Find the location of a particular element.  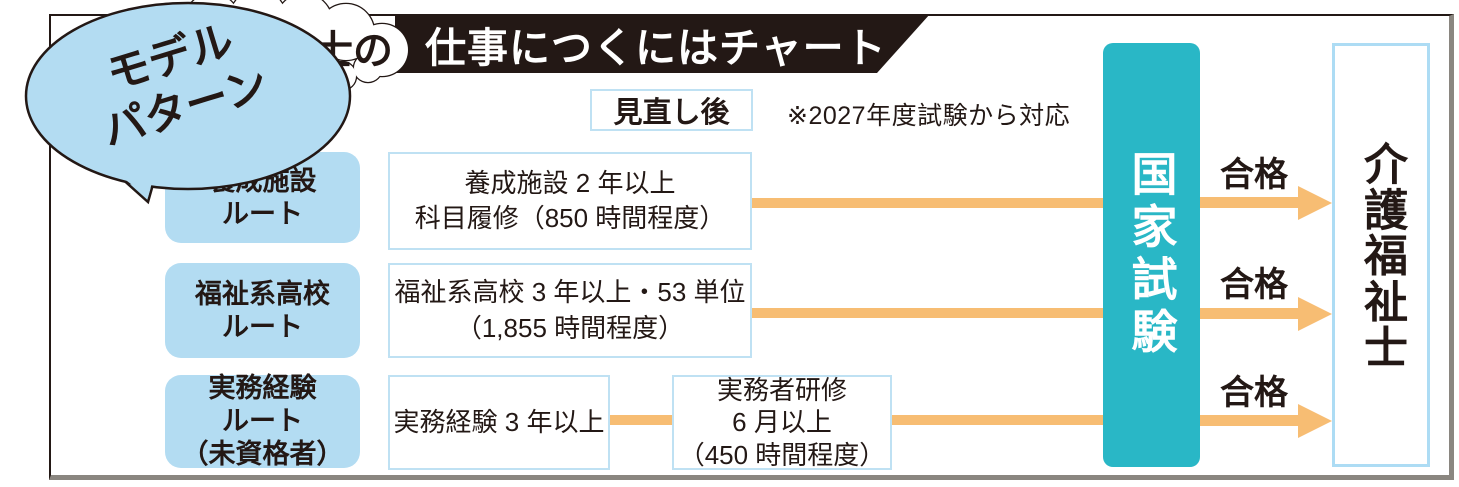

pass-label-3: 合格 is located at coordinates (1254, 393).